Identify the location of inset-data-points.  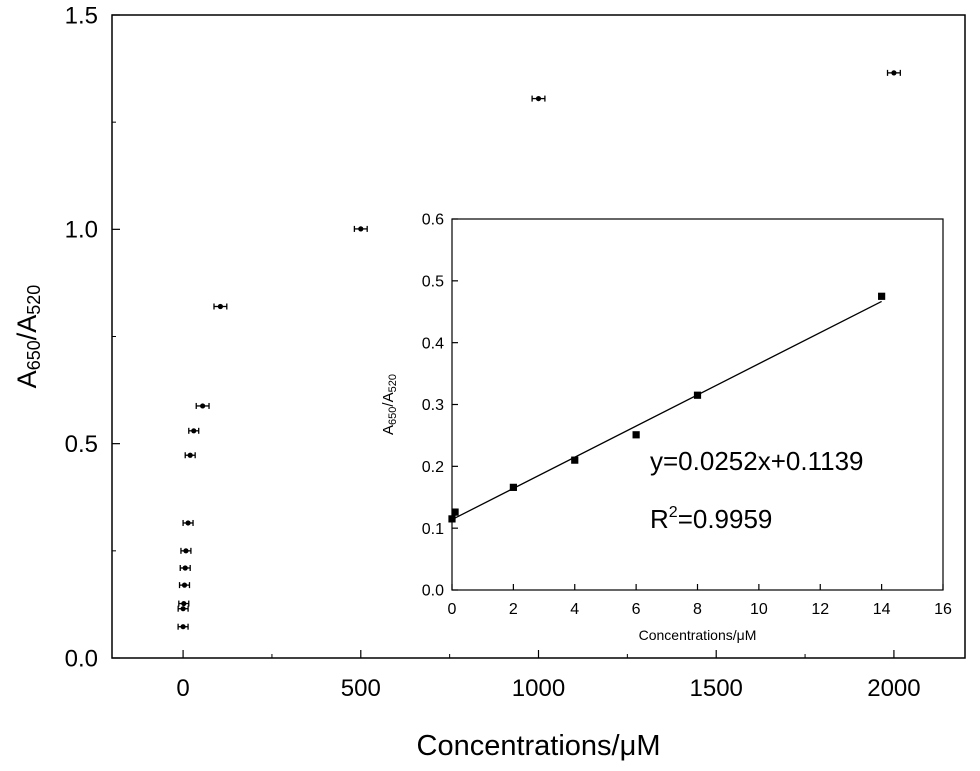
(667, 407).